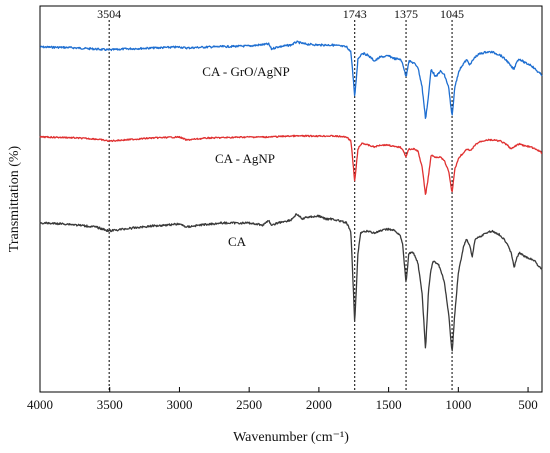 This screenshot has height=453, width=550. What do you see at coordinates (291, 164) in the screenshot?
I see `series-line` at bounding box center [291, 164].